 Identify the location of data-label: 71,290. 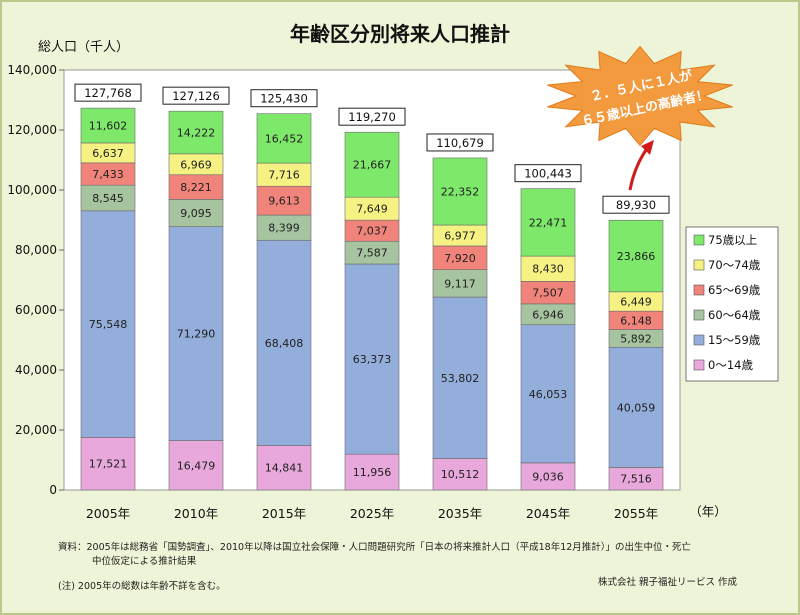
(196, 334).